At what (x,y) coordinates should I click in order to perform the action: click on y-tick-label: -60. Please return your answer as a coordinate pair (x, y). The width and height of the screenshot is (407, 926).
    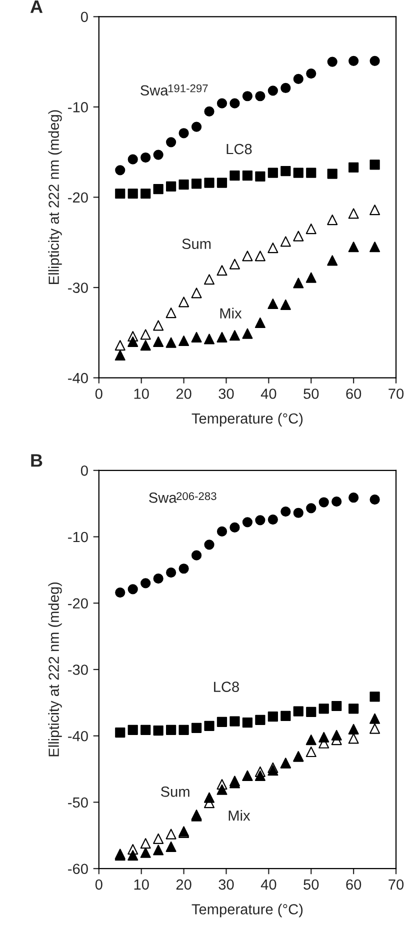
    Looking at the image, I should click on (78, 869).